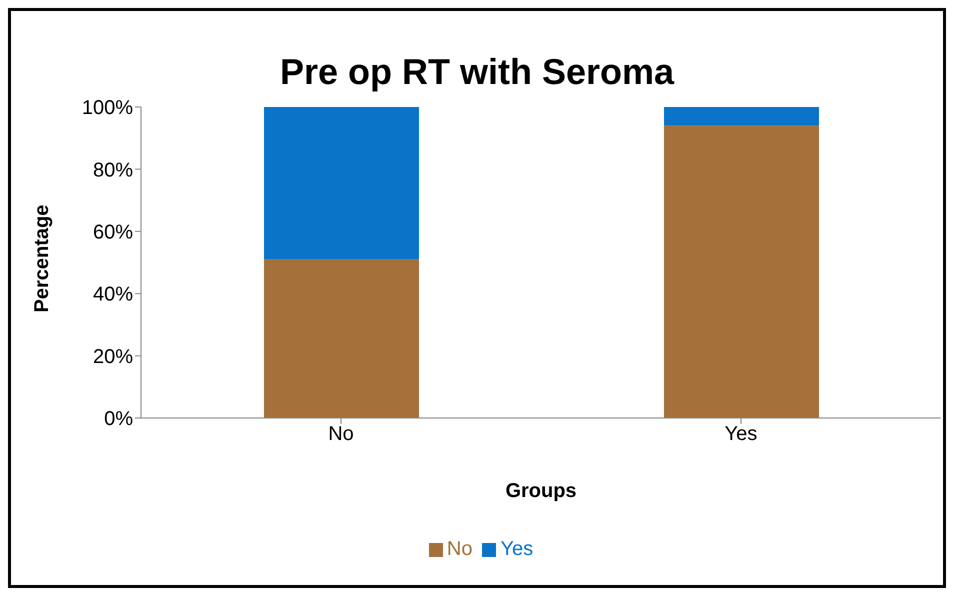 This screenshot has width=958, height=600. What do you see at coordinates (459, 549) in the screenshot?
I see `legend-label: No` at bounding box center [459, 549].